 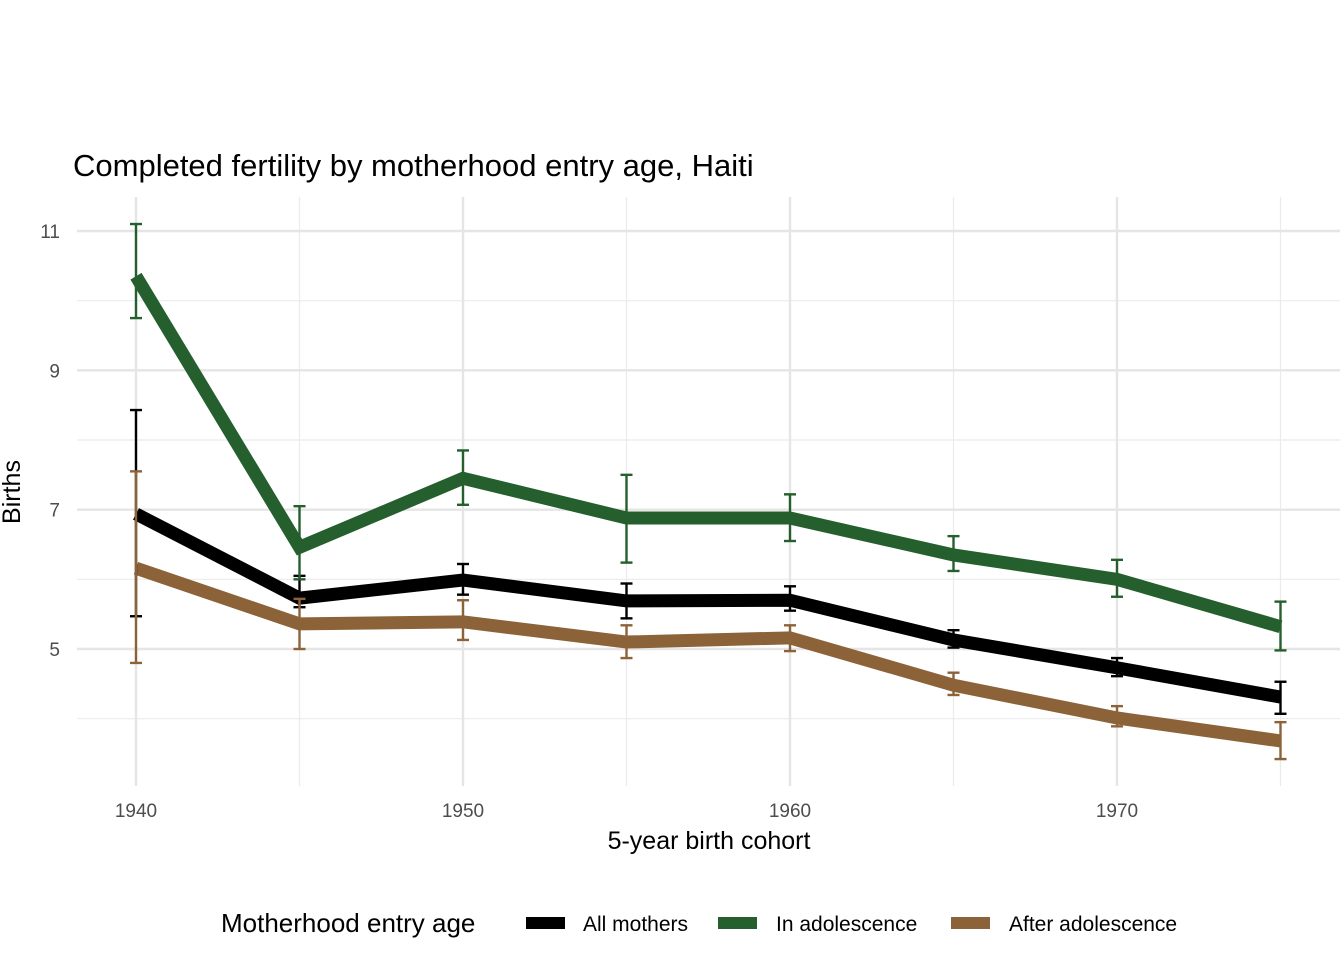 I want to click on legend-label: All mothers, so click(x=635, y=924).